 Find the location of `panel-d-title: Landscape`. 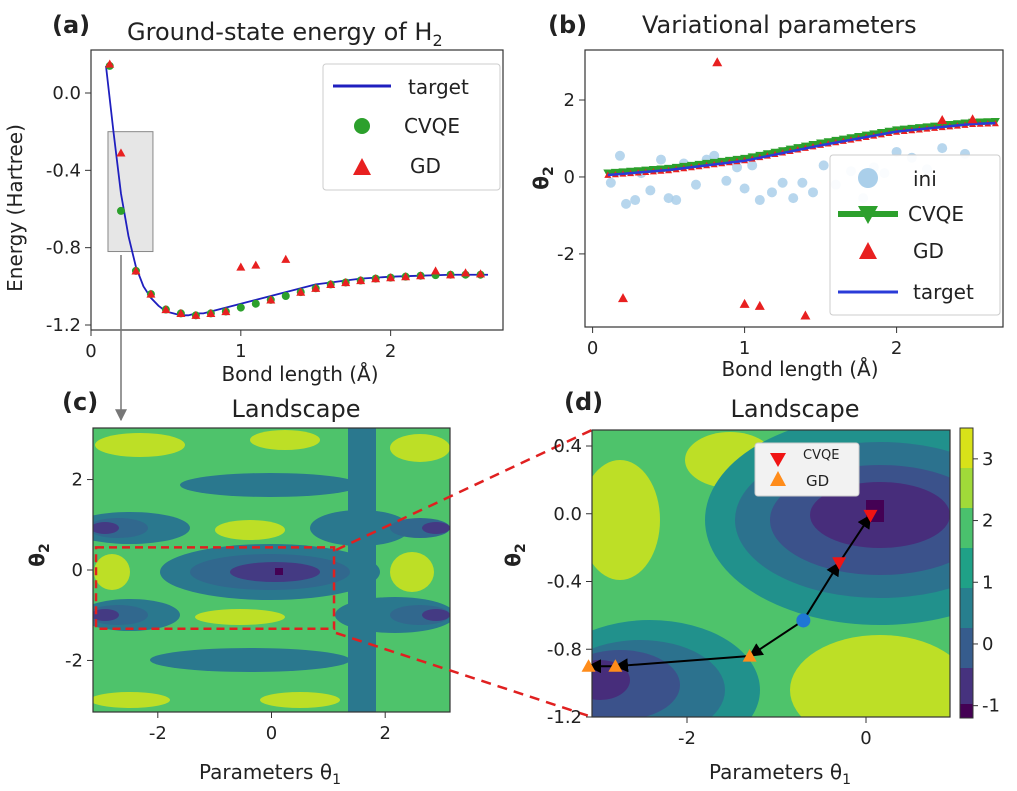

panel-d-title: Landscape is located at coordinates (795, 409).